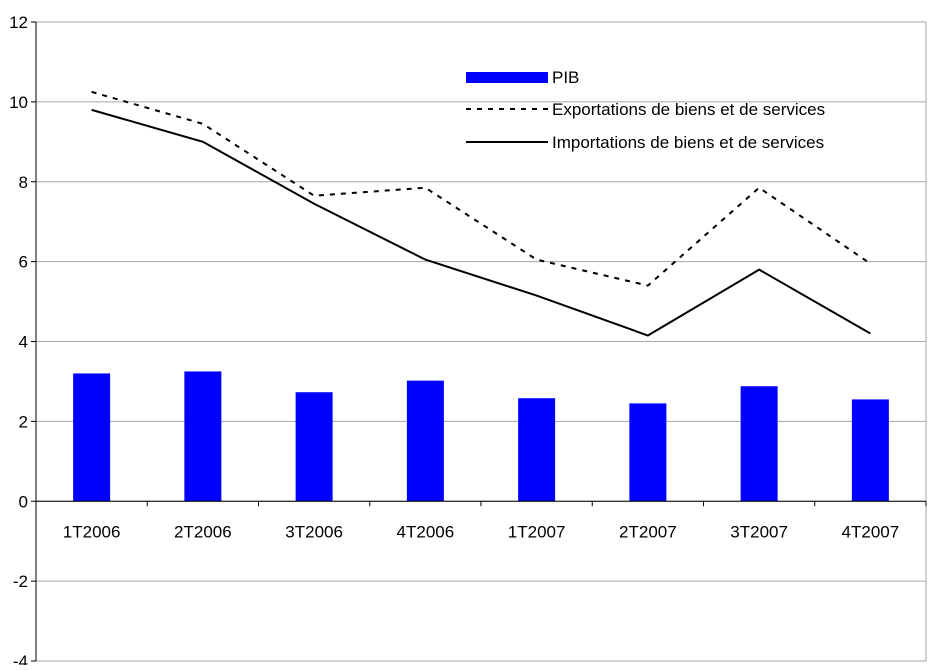  I want to click on y-tick-label: 8, so click(23, 182).